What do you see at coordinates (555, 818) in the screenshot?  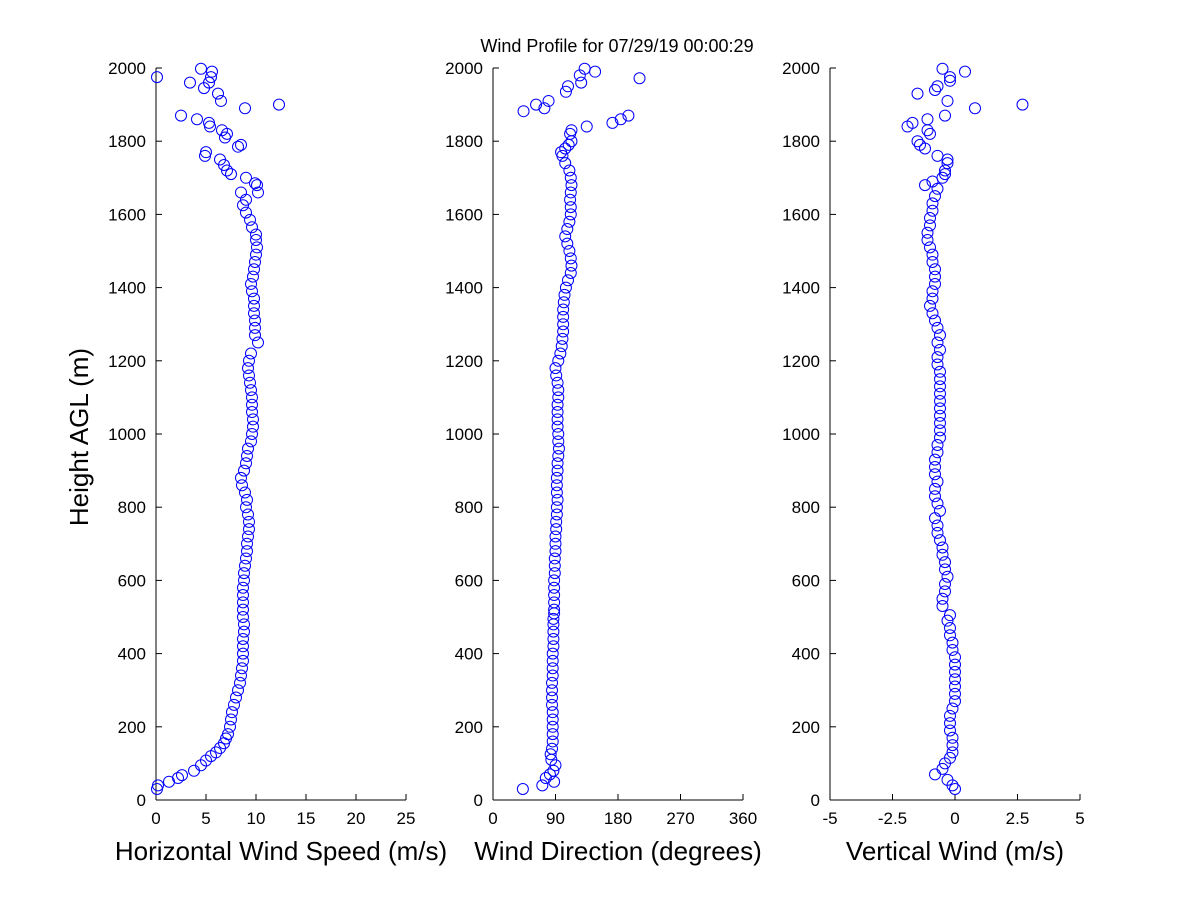 I see `x-tick-label: 90` at bounding box center [555, 818].